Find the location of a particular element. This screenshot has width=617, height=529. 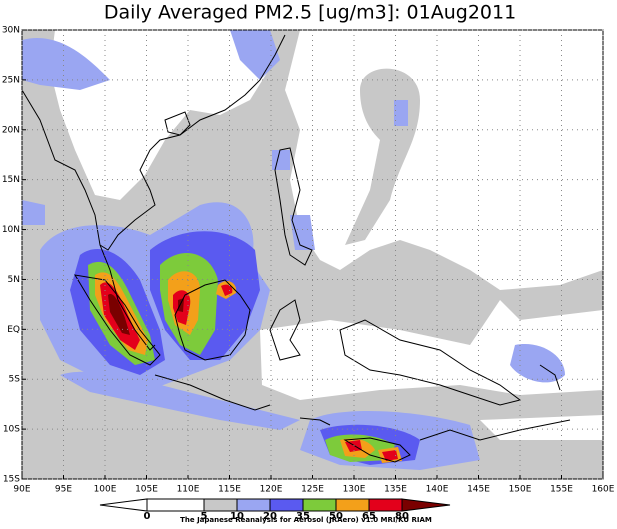

x-tick-label: 115E is located at coordinates (229, 490).